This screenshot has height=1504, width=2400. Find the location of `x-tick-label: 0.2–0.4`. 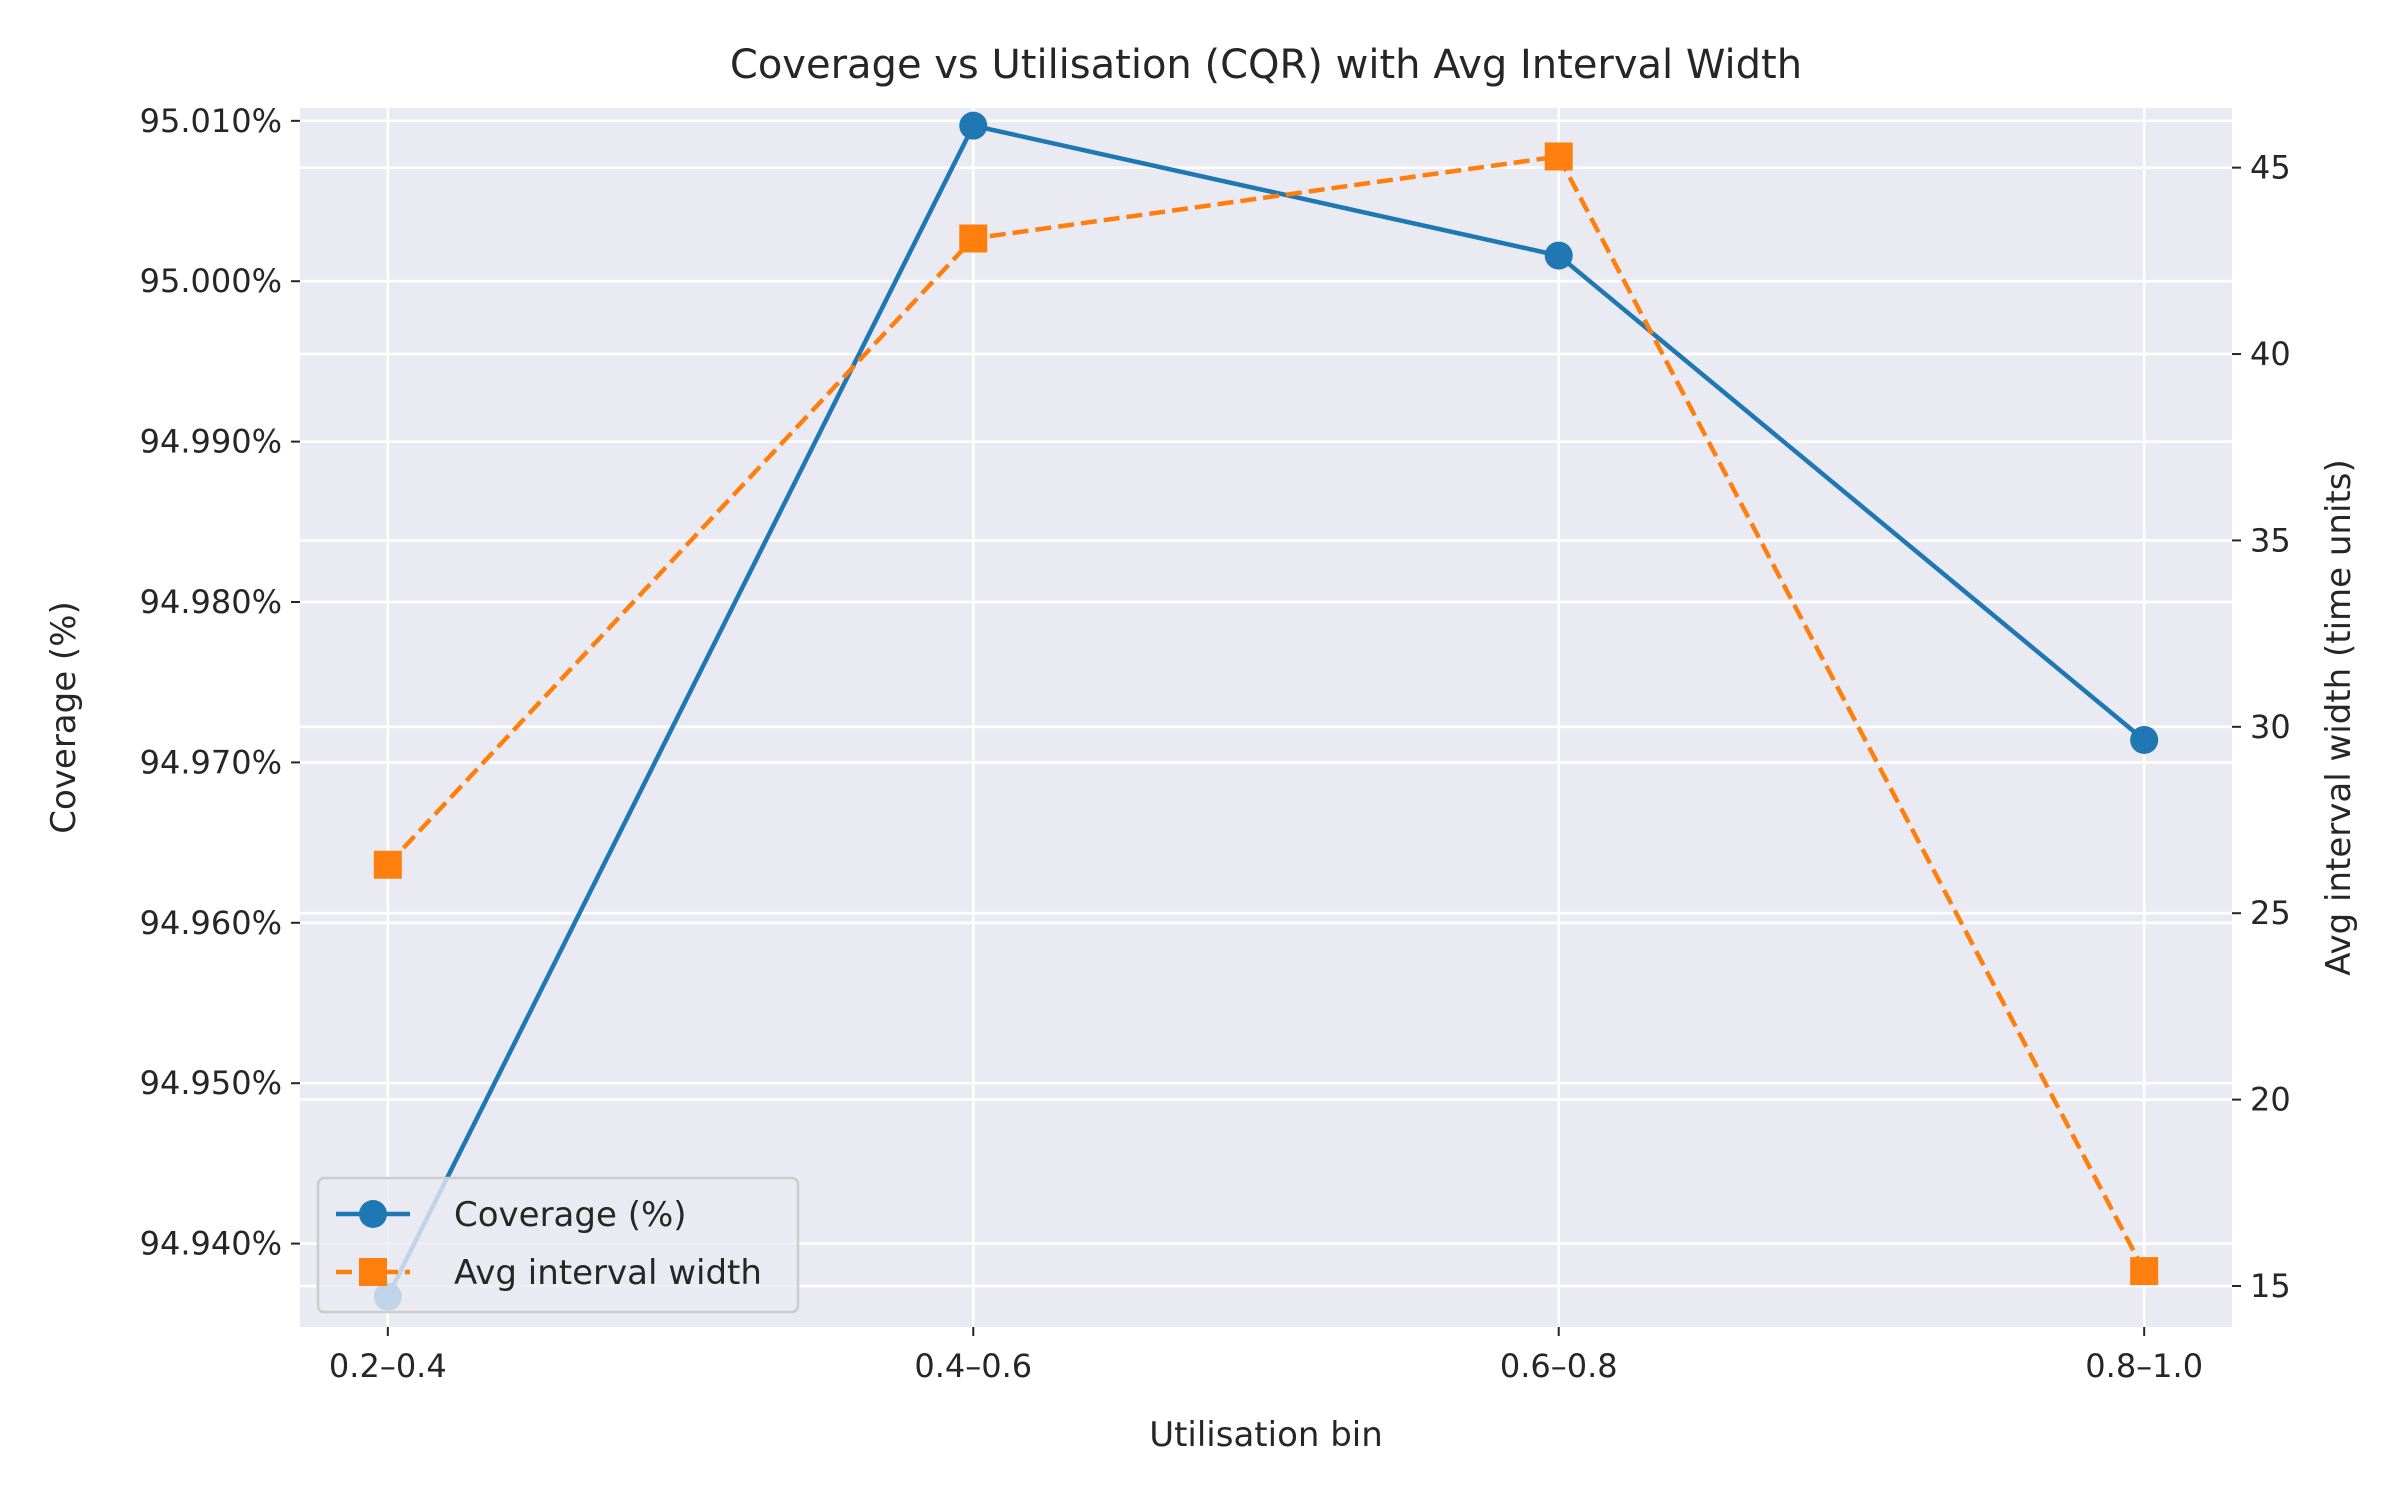

x-tick-label: 0.2–0.4 is located at coordinates (388, 1366).